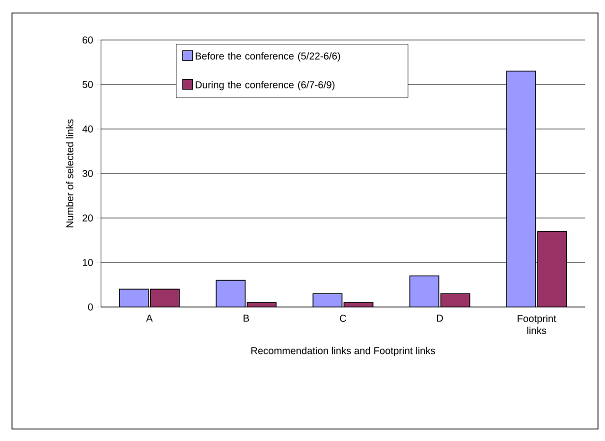 This screenshot has width=605, height=441. Describe the element at coordinates (87, 262) in the screenshot. I see `y-tick-label: 10` at that location.